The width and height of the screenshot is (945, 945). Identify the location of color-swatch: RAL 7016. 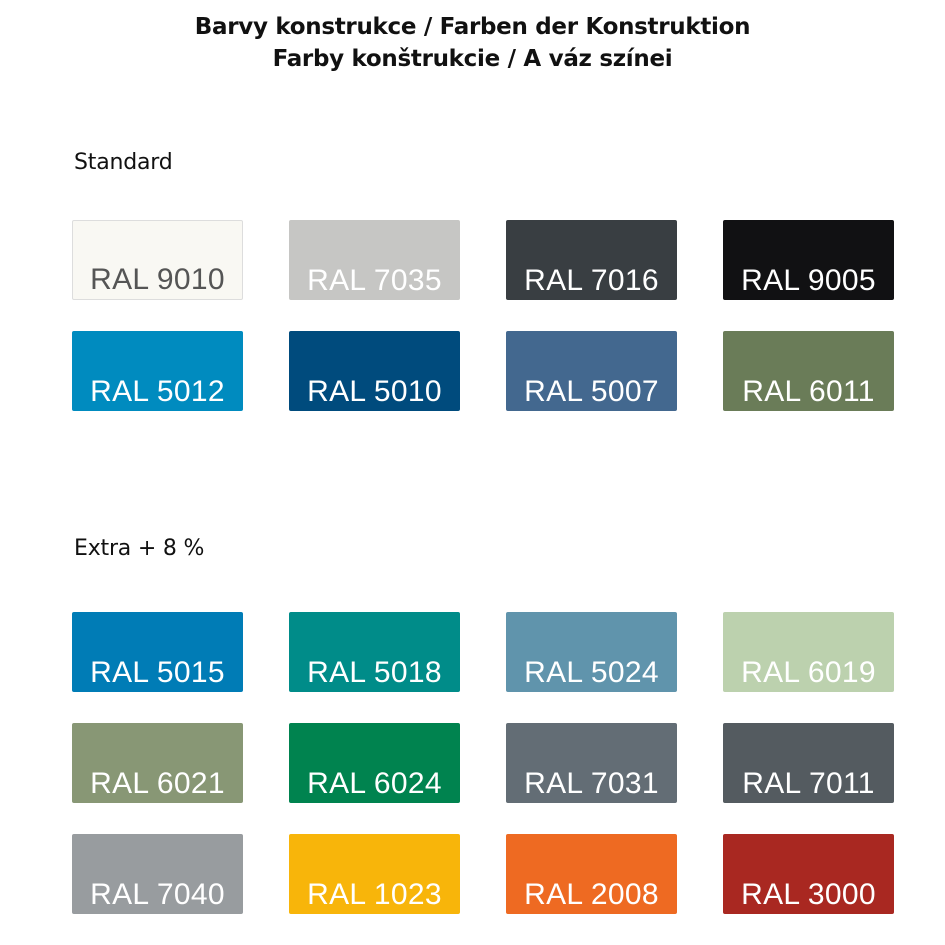
(591, 260).